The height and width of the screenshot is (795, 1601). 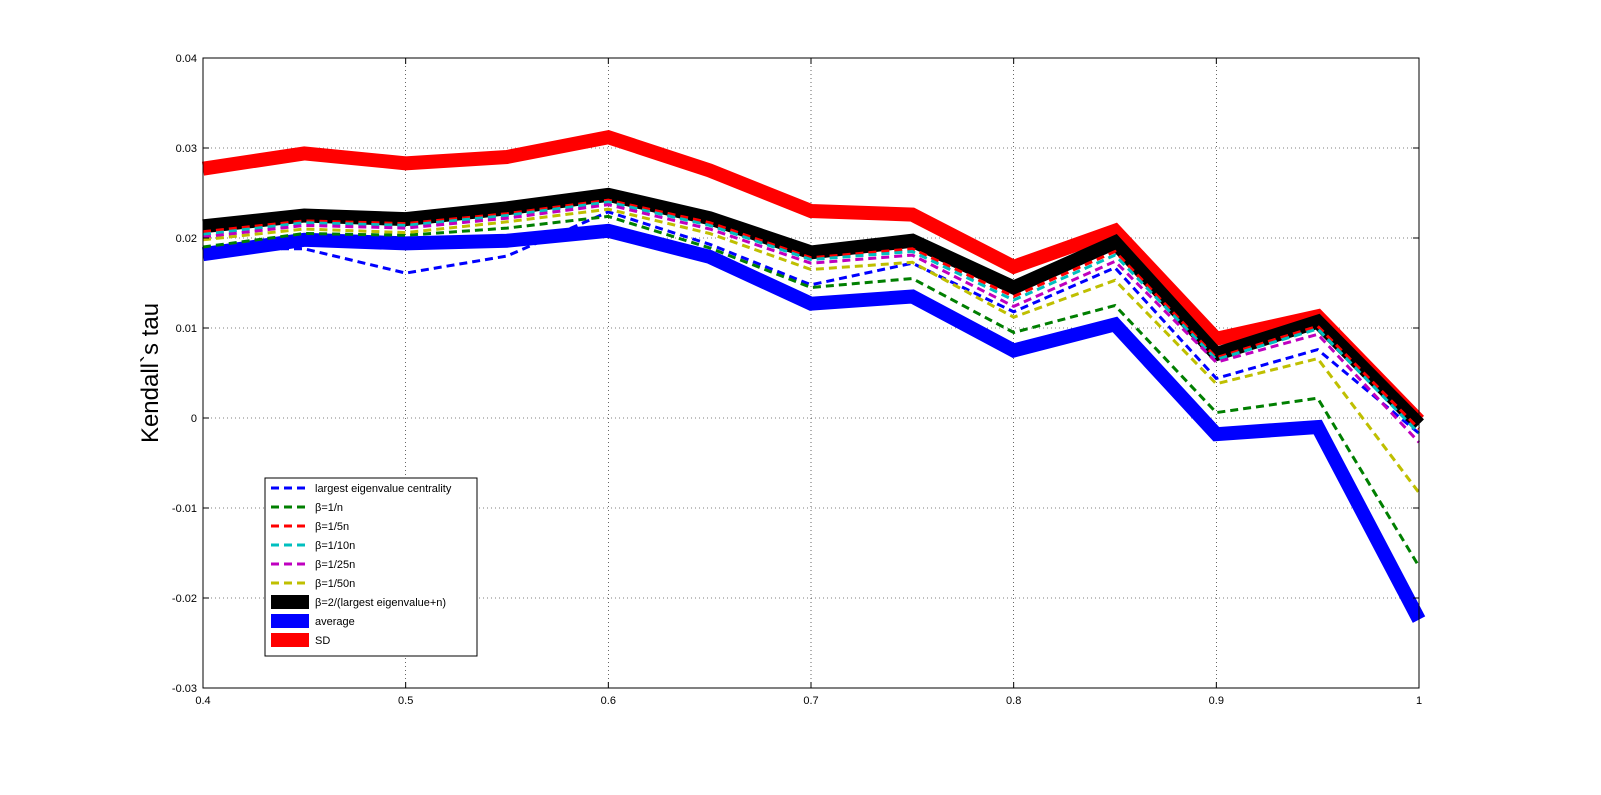 What do you see at coordinates (186, 59) in the screenshot?
I see `y-tick-label: 0.04` at bounding box center [186, 59].